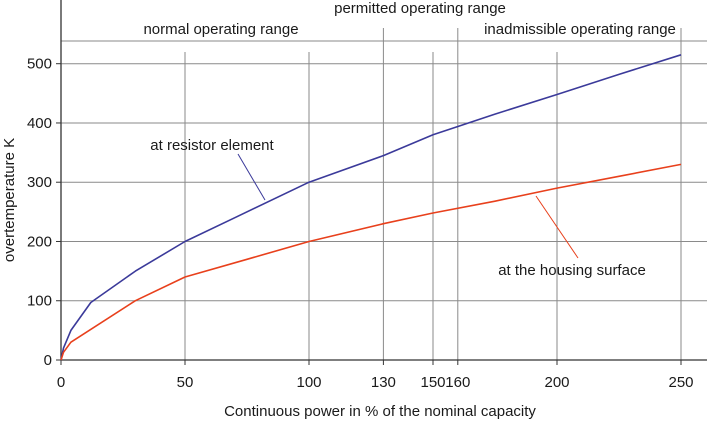 This screenshot has width=707, height=422. What do you see at coordinates (572, 270) in the screenshot?
I see `housing-surface-label: at the housing surface` at bounding box center [572, 270].